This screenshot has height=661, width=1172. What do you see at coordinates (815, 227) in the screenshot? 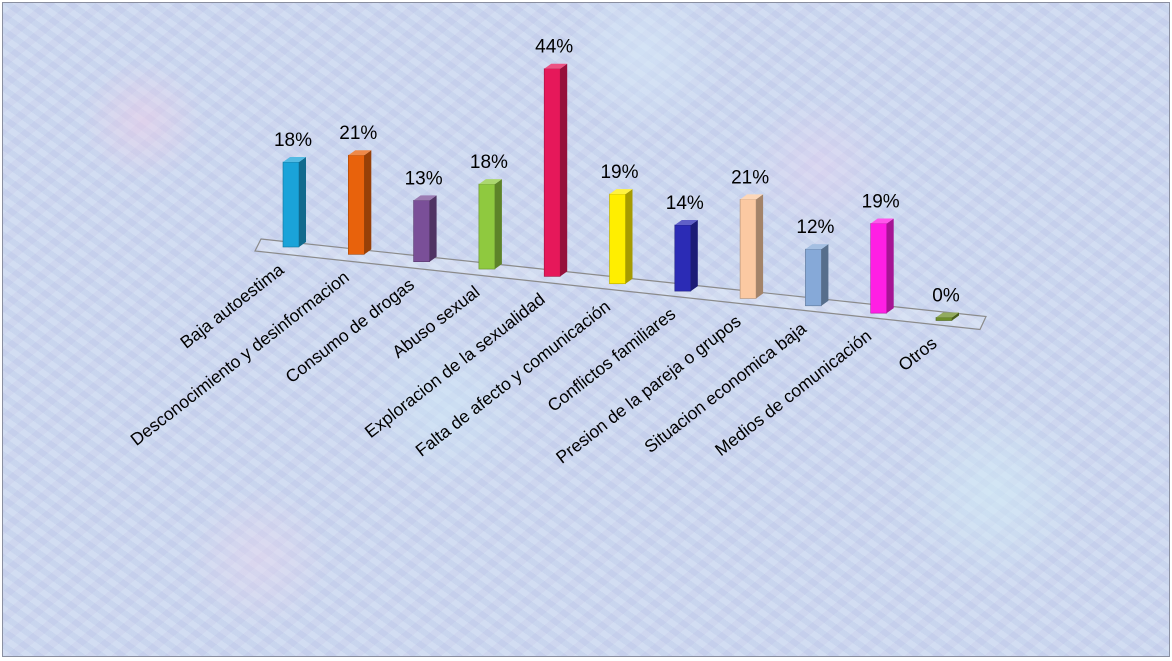
I see `value-label-9: 12%` at bounding box center [815, 227].